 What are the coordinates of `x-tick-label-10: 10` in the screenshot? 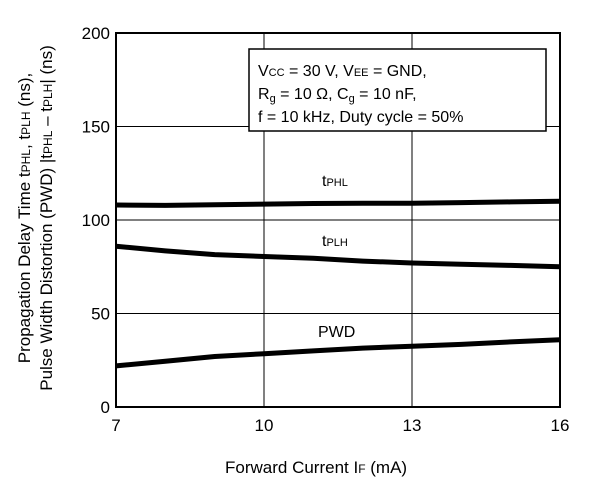 It's located at (264, 425).